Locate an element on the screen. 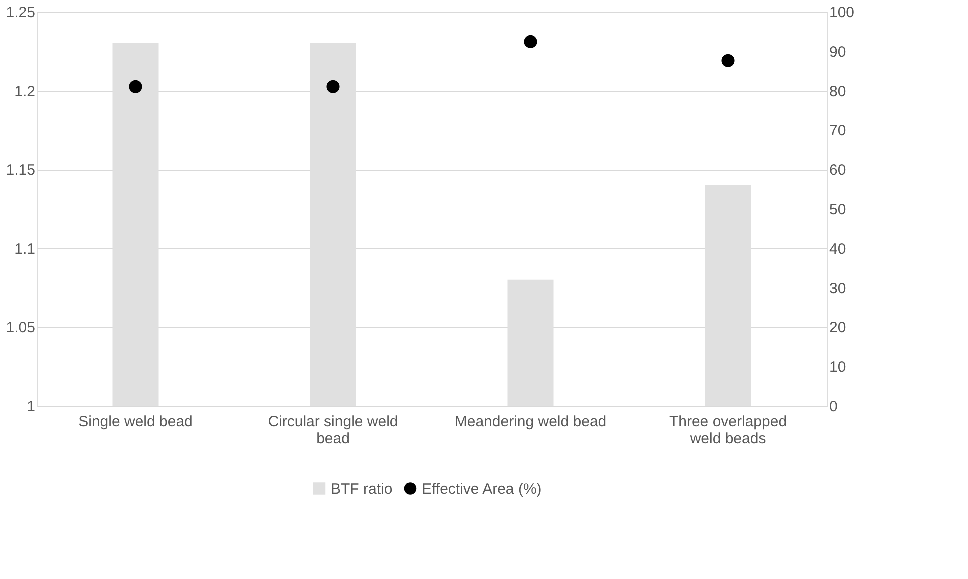  y-tick-label: 1.05 is located at coordinates (21, 328).